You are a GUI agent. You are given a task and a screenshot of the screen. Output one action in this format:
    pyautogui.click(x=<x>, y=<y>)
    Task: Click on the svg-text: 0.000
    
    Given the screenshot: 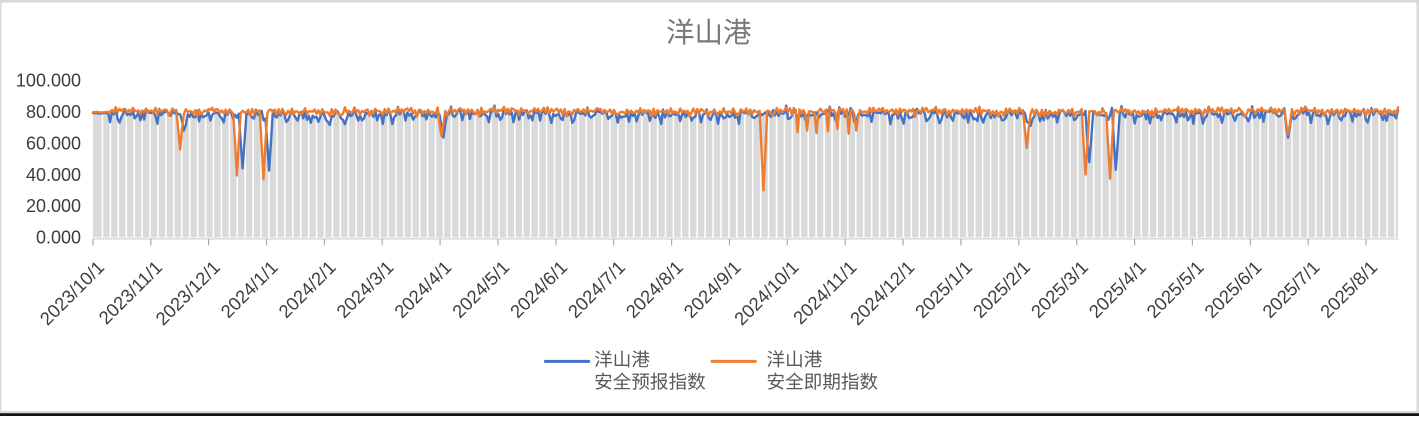 What is the action you would take?
    pyautogui.click(x=58, y=238)
    